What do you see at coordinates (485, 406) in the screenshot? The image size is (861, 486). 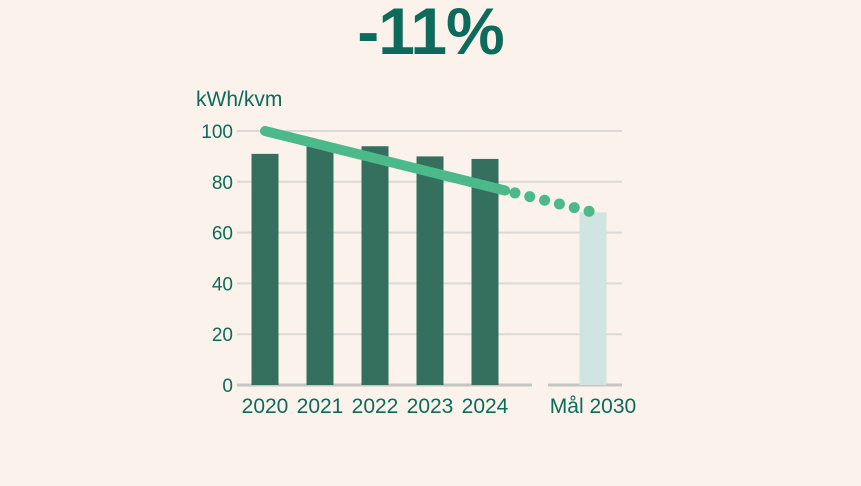 I see `x-label-2024: 2024` at bounding box center [485, 406].